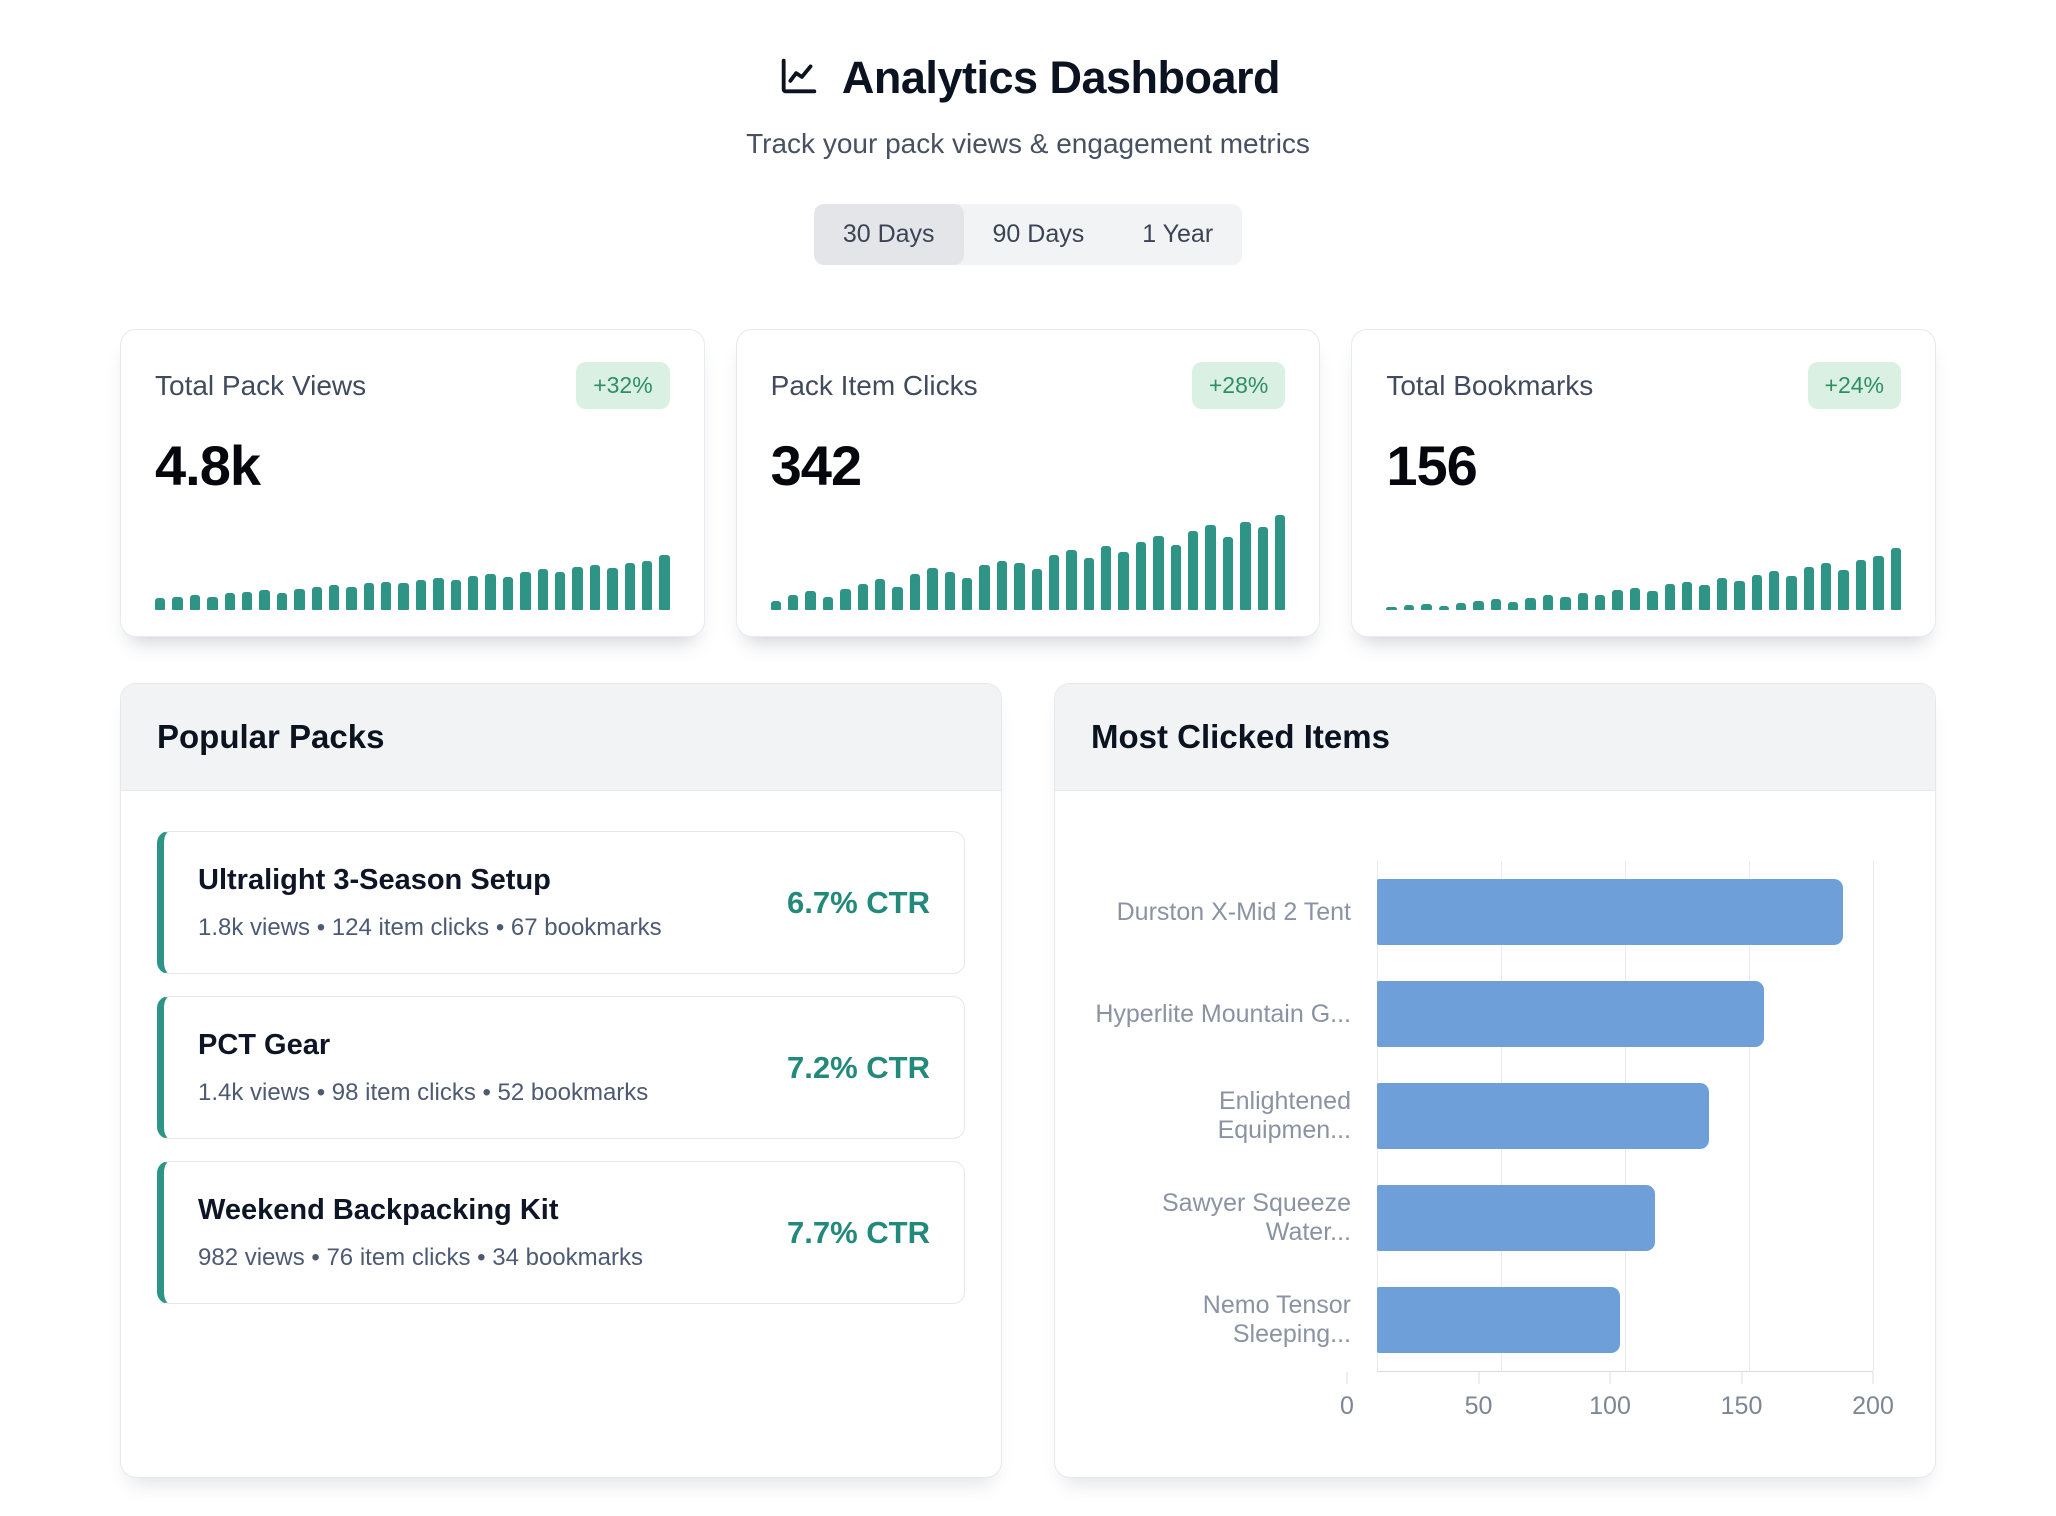  What do you see at coordinates (1478, 1406) in the screenshot?
I see `x-axis-tick-label: 50` at bounding box center [1478, 1406].